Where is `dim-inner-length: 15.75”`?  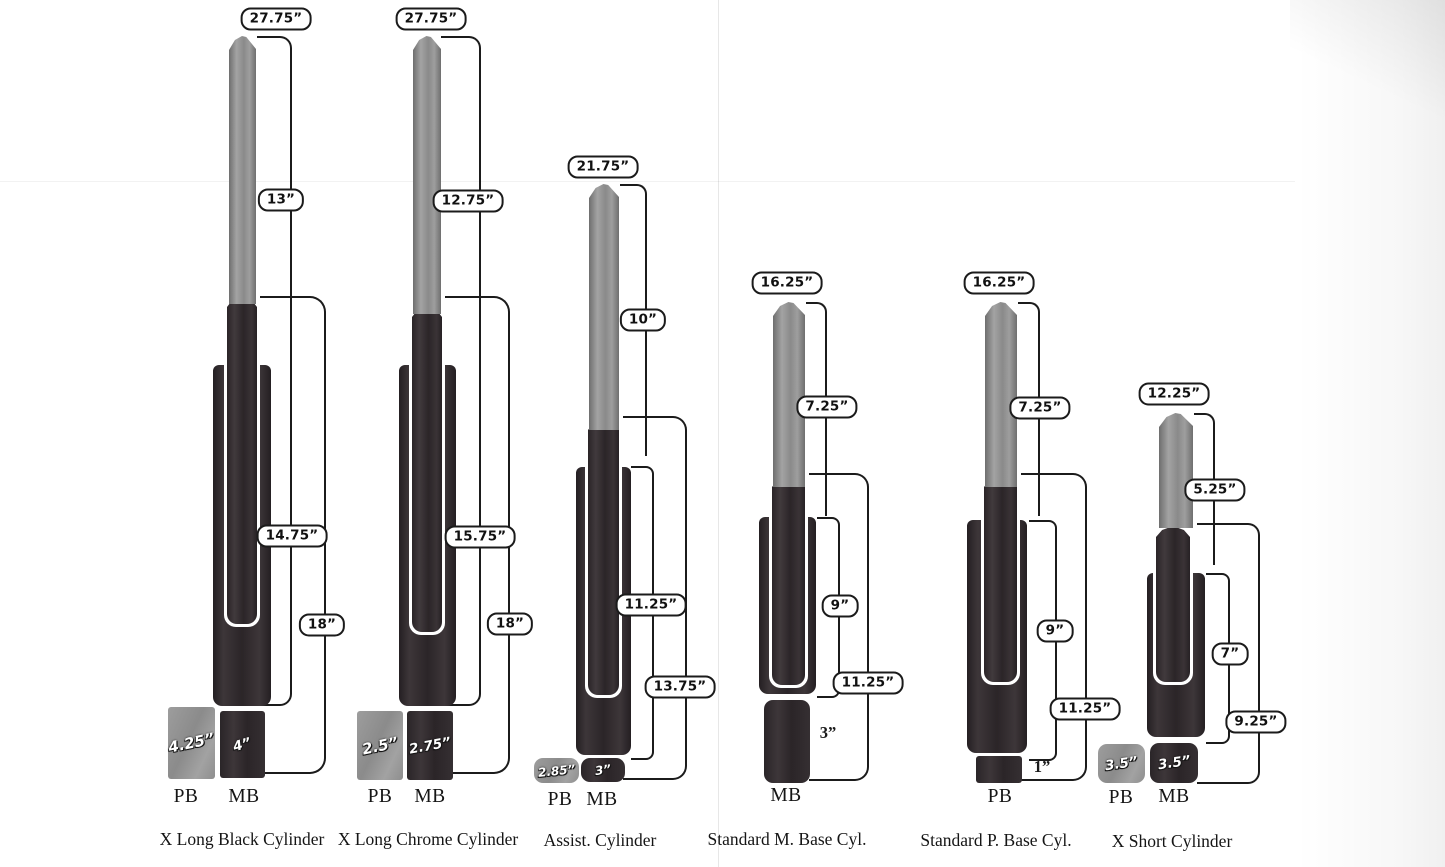
dim-inner-length: 15.75” is located at coordinates (480, 537).